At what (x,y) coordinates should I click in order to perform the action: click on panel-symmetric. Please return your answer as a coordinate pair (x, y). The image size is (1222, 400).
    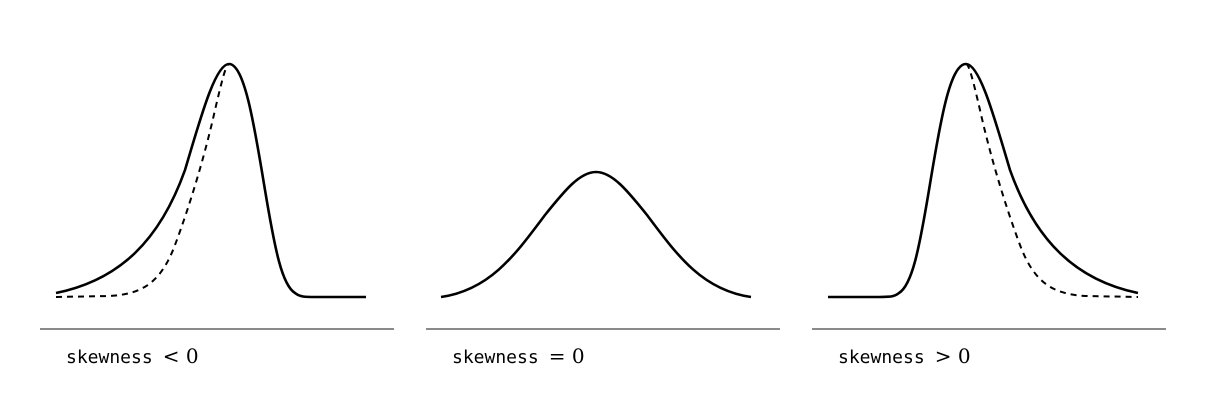
    Looking at the image, I should click on (603, 250).